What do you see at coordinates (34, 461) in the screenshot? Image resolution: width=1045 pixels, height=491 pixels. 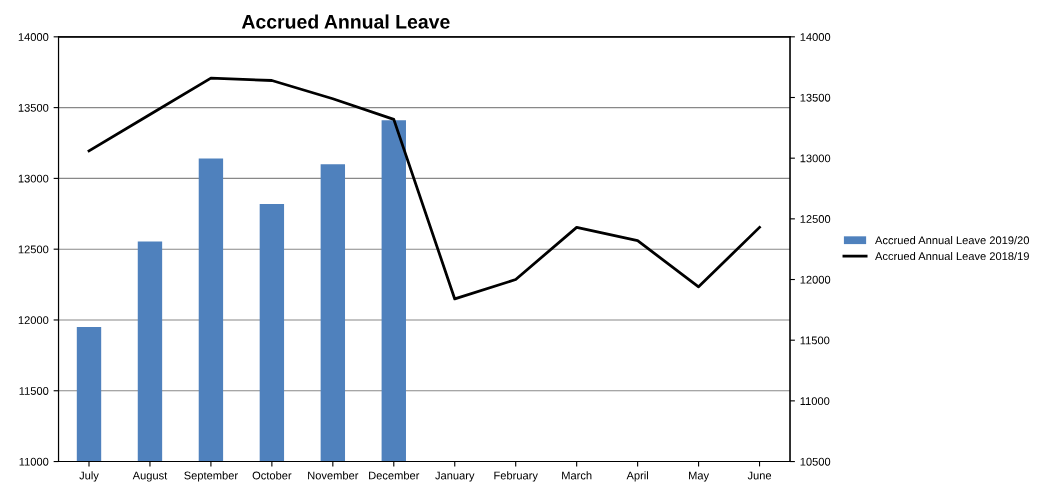 I see `y-tick-label: 11000` at bounding box center [34, 461].